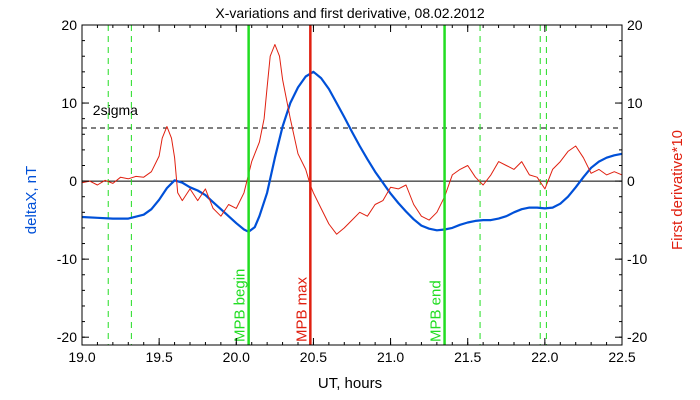 The width and height of the screenshot is (700, 400). Describe the element at coordinates (637, 337) in the screenshot. I see `y-tick-label-right: -20` at that location.